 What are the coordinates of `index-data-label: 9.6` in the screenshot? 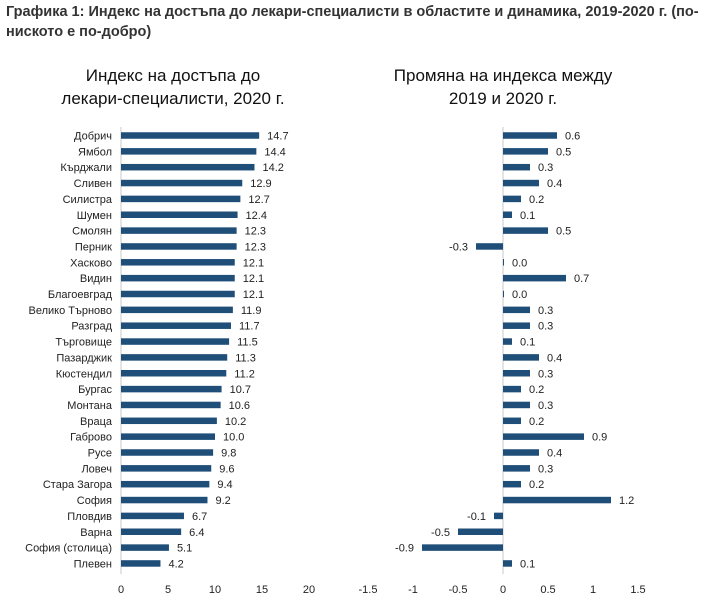 It's located at (226, 469).